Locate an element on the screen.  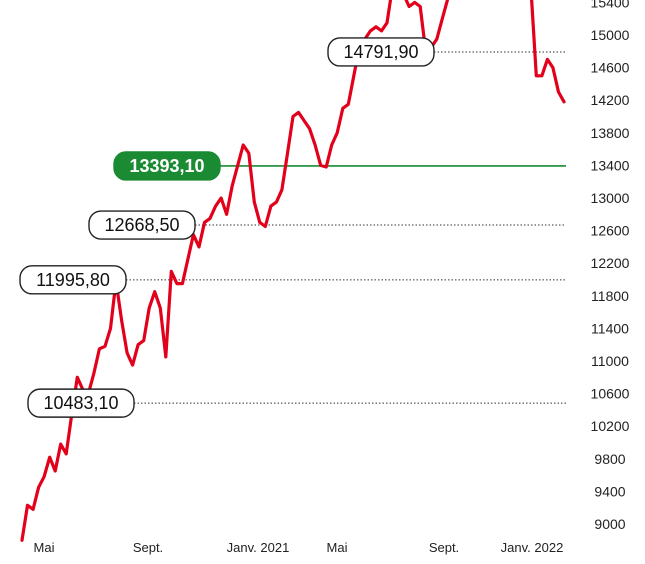
y-tick-label: 12600 is located at coordinates (610, 231).